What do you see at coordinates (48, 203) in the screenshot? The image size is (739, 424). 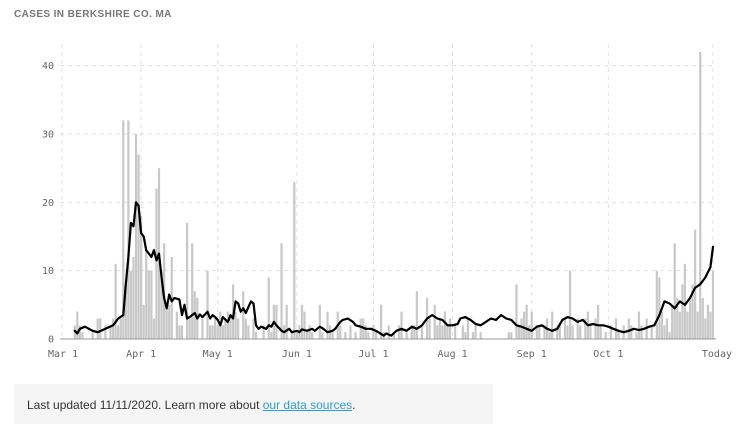 I see `y-tick-label: 20` at bounding box center [48, 203].